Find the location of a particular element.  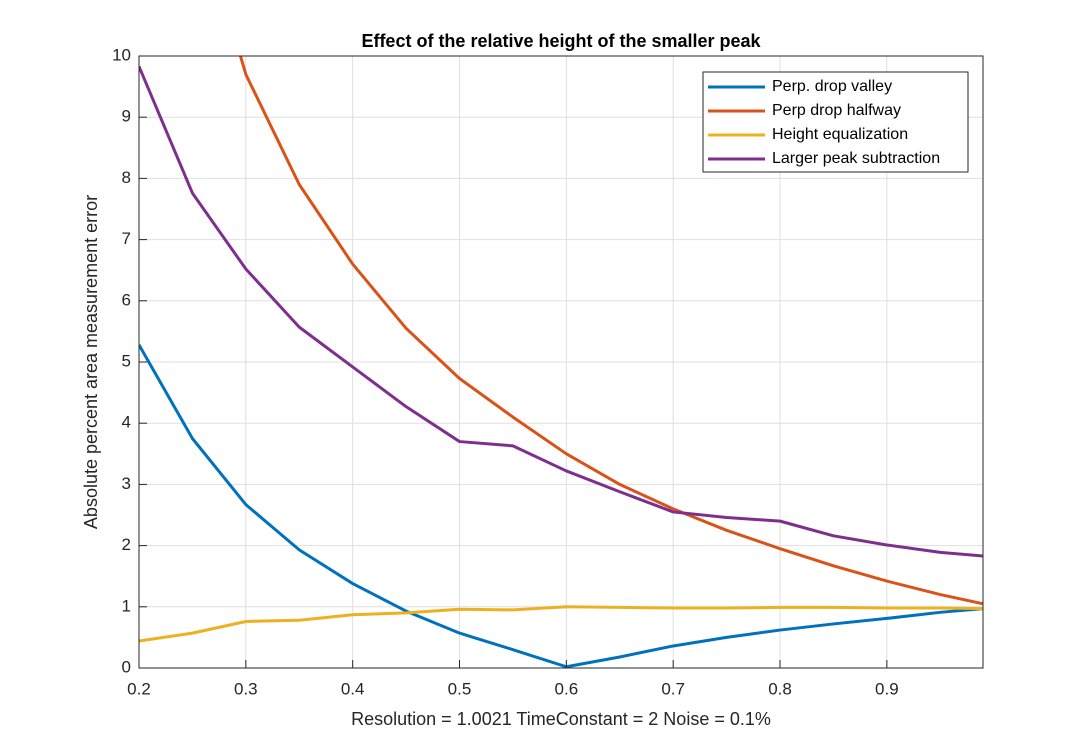

x-tick-label: 0.7 is located at coordinates (673, 688).